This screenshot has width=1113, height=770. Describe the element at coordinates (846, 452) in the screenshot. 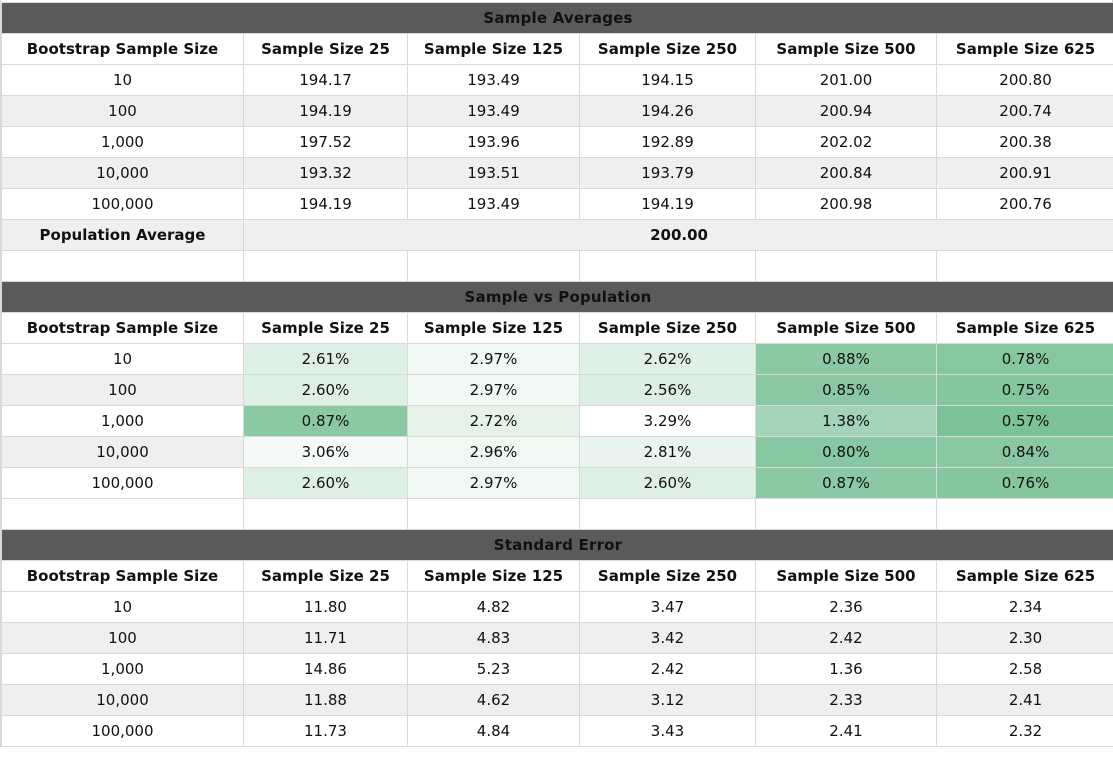

I see `cell: 0.80%` at that location.